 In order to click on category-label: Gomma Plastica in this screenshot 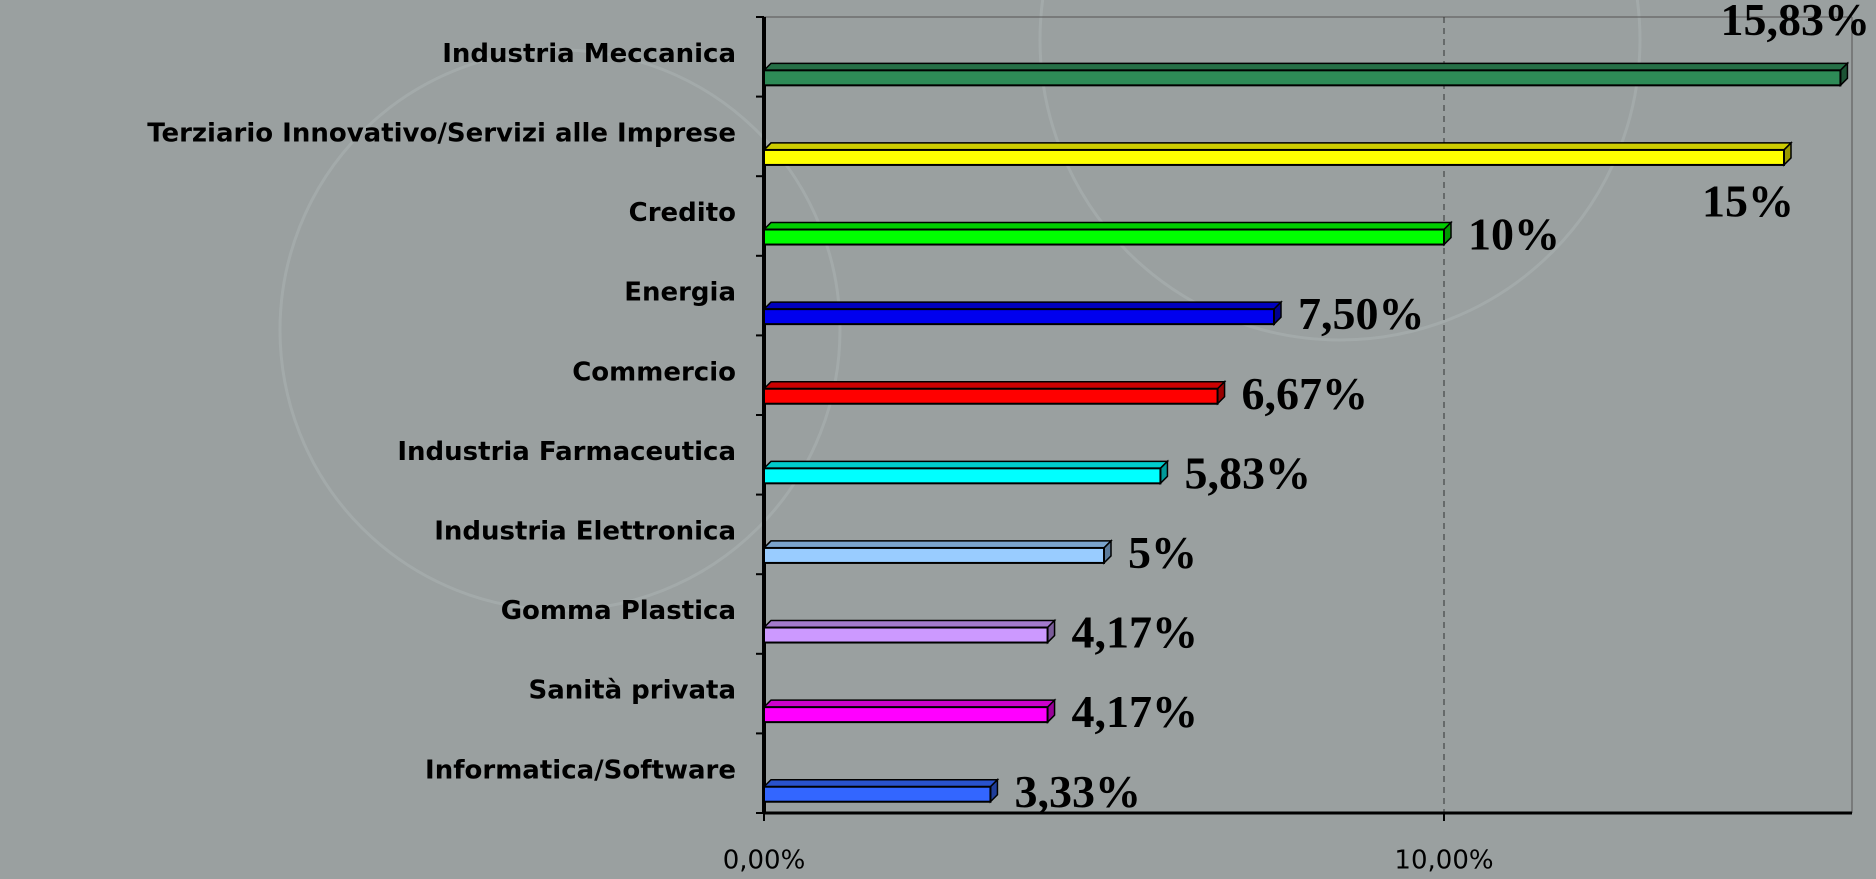, I will do `click(618, 611)`.